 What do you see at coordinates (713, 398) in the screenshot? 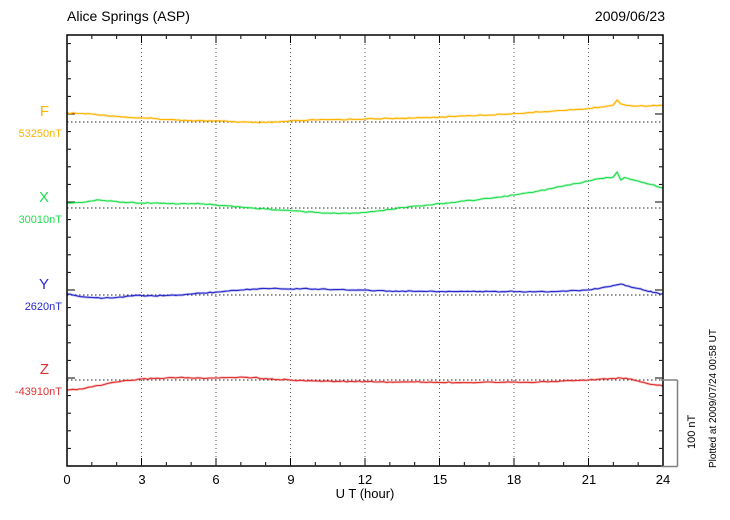
I see `plotted-at-note: Plotted at 2009/07/24 00:58 UT` at bounding box center [713, 398].